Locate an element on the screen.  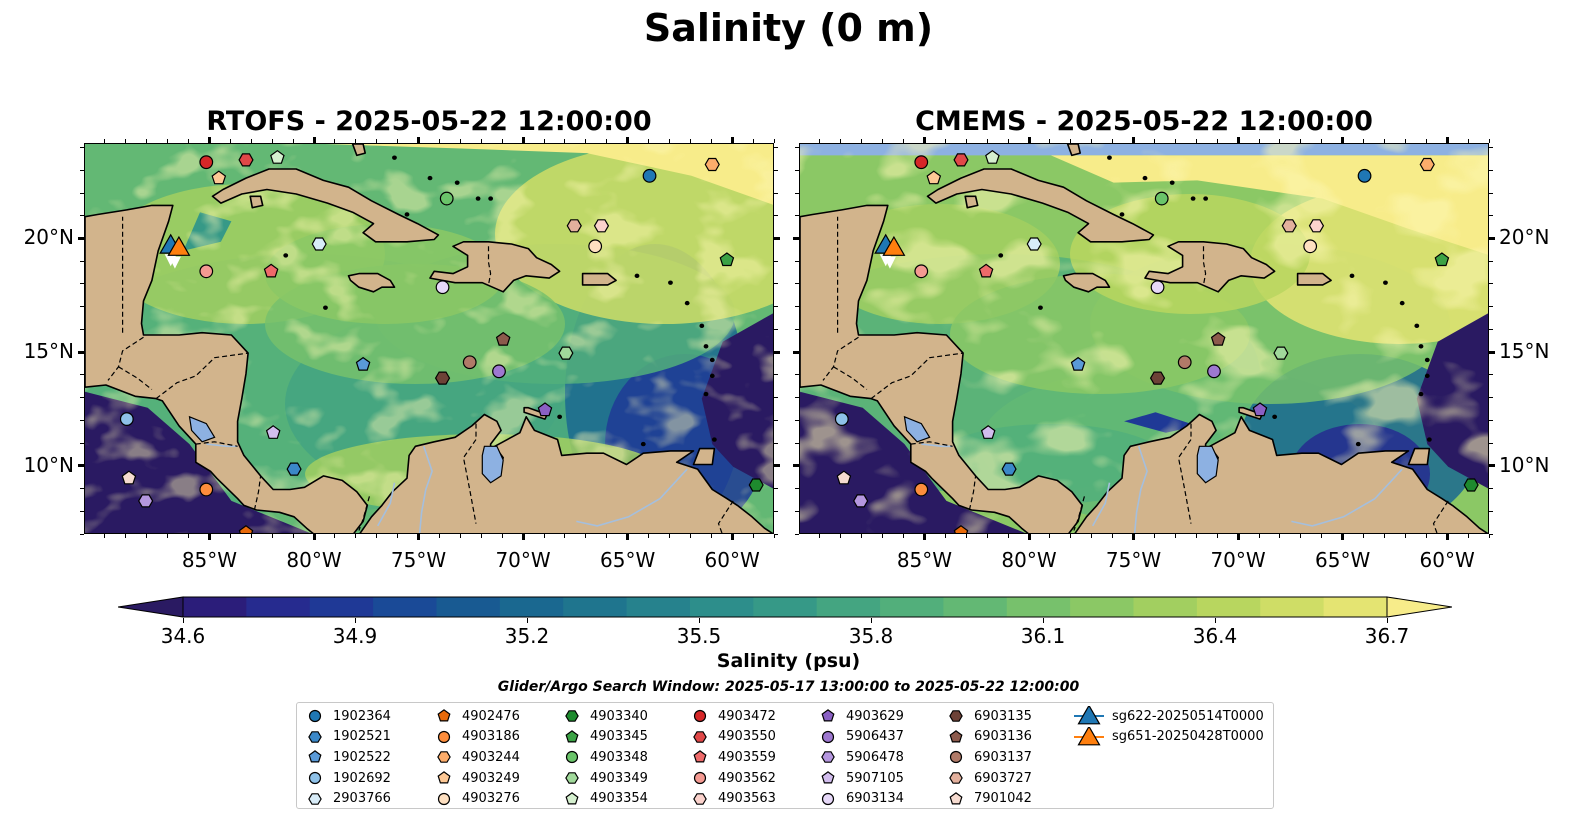
legend-item-5906437: 5906437 is located at coordinates (861, 737).